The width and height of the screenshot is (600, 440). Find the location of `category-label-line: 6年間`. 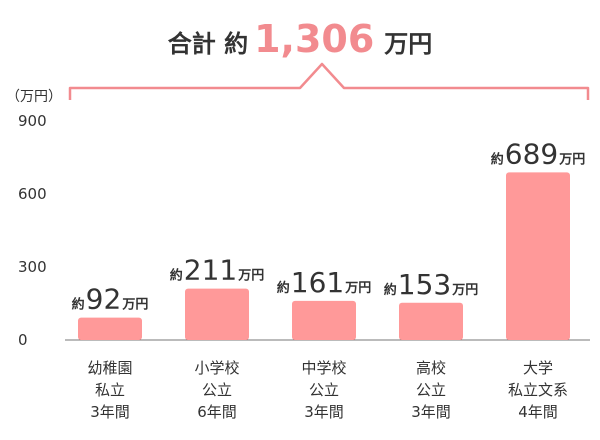

category-label-line: 6年間 is located at coordinates (217, 412).